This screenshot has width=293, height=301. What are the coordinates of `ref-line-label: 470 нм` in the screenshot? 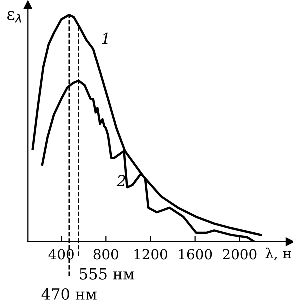 It's located at (69, 294).